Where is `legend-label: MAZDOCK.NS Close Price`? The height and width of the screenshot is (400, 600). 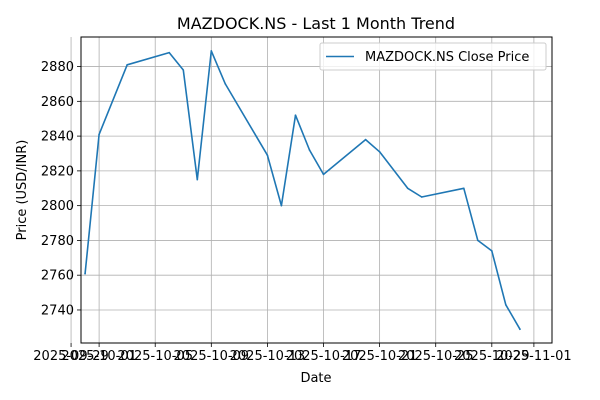 legend-label: MAZDOCK.NS Close Price is located at coordinates (447, 57).